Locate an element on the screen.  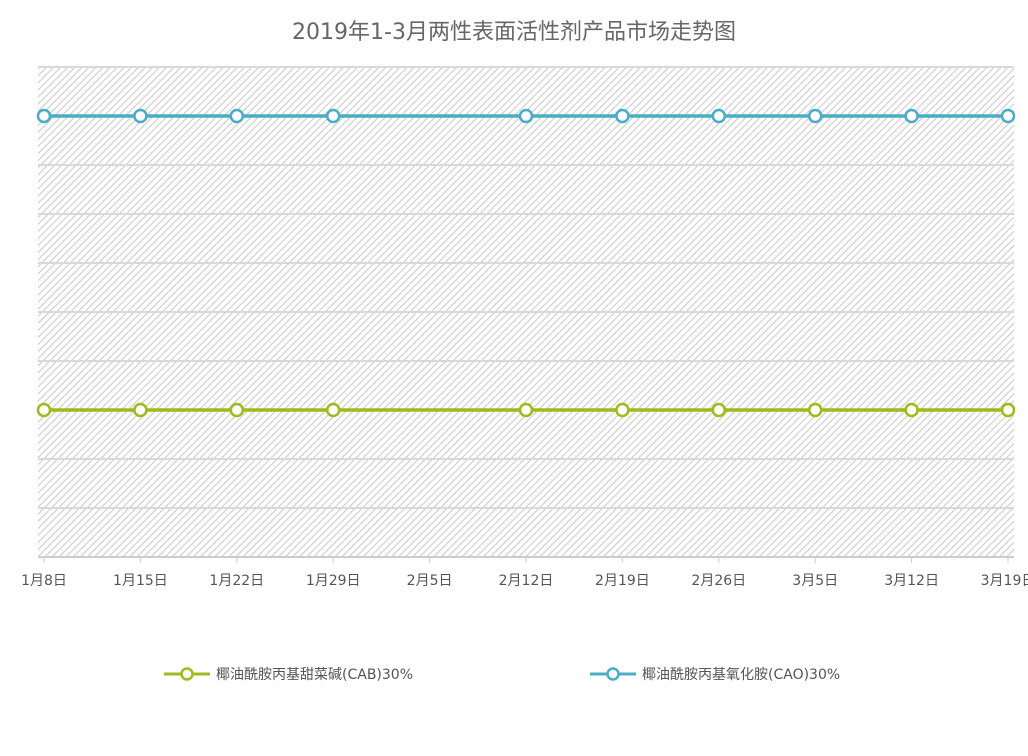
x-tick-label: 1月22日 is located at coordinates (236, 581).